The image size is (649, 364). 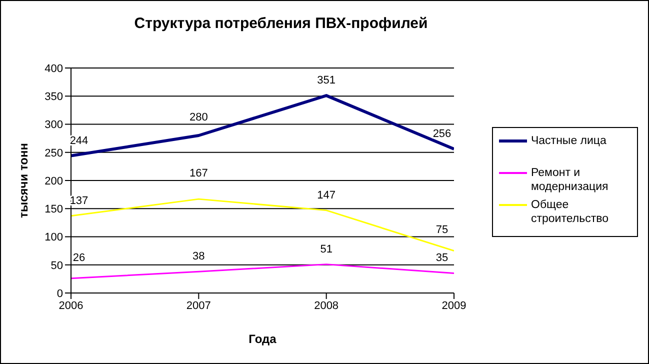 What do you see at coordinates (71, 306) in the screenshot?
I see `x-tick-label: 2006` at bounding box center [71, 306].